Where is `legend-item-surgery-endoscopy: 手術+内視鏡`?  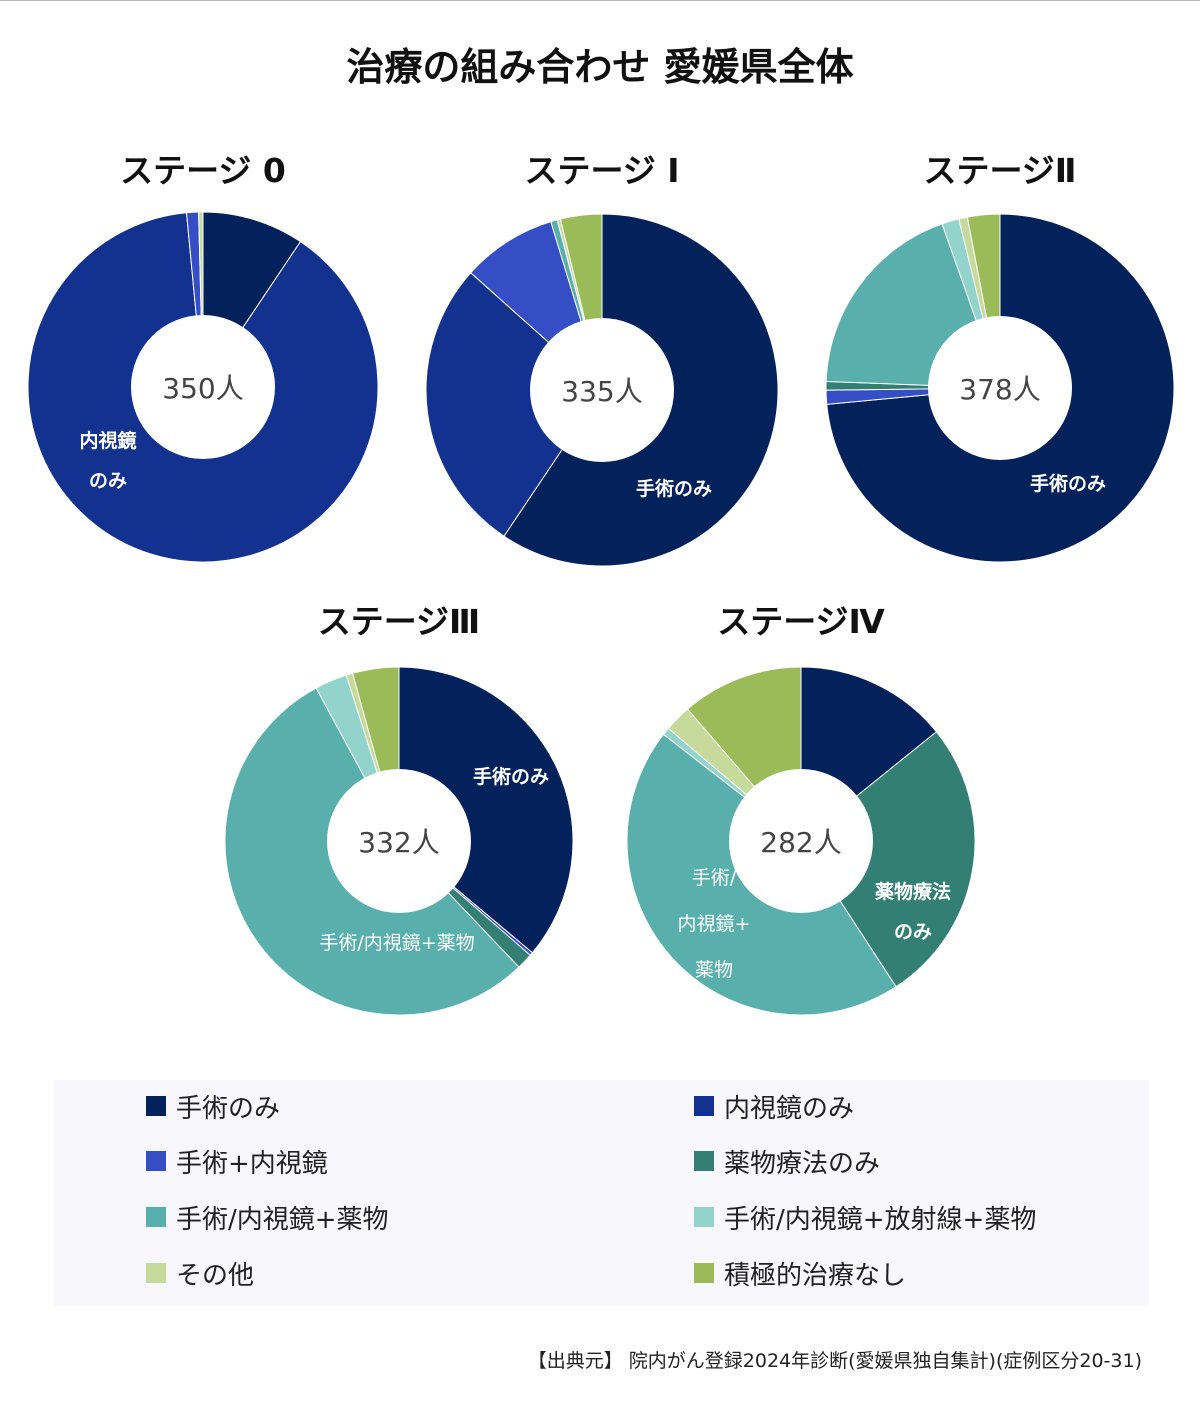
legend-item-surgery-endoscopy: 手術+内視鏡 is located at coordinates (237, 1161).